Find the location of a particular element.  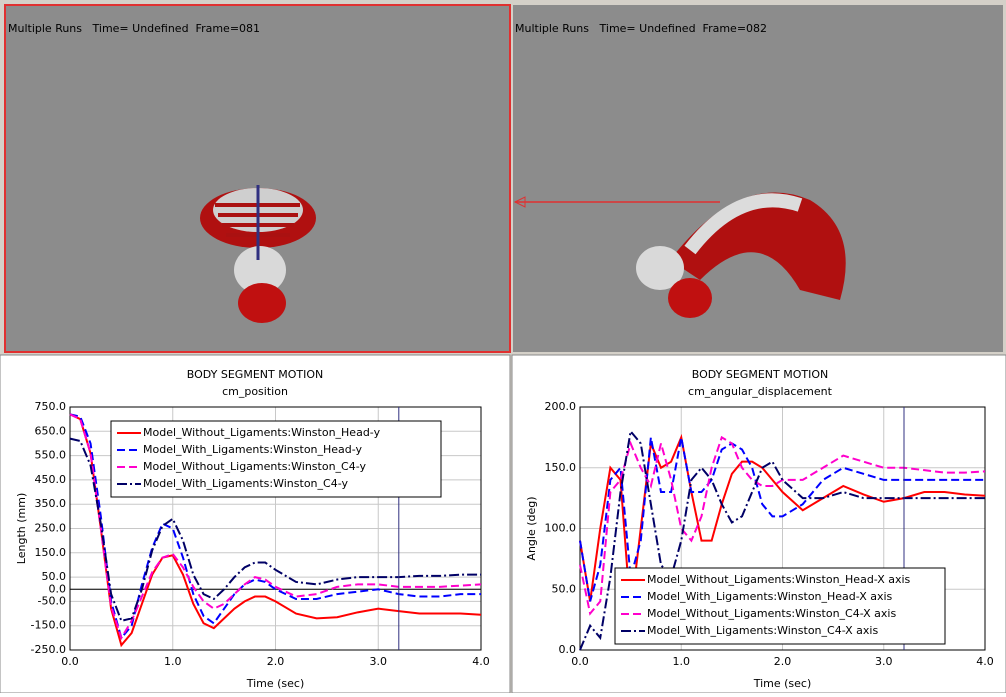

viewport-label: Multiple Runs Time= Undefined Frame=081 is located at coordinates (134, 28).